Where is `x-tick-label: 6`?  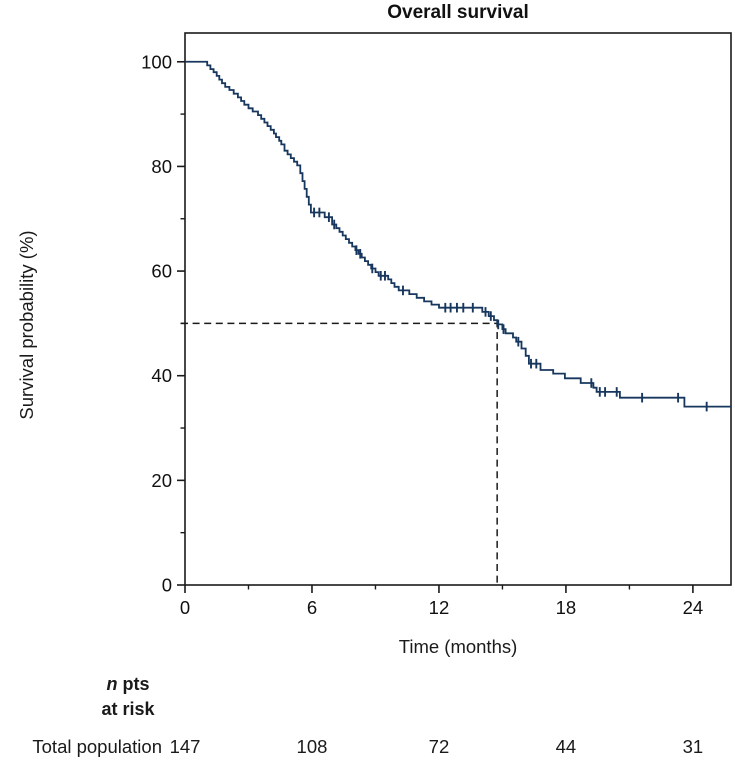
x-tick-label: 6 is located at coordinates (312, 607).